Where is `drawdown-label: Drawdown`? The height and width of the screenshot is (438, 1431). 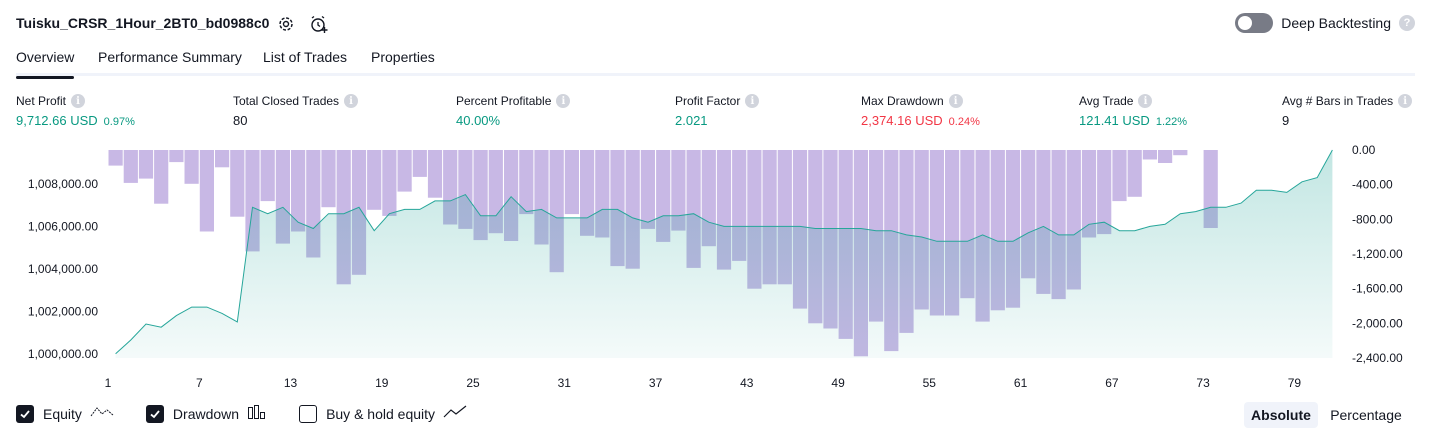
drawdown-label: Drawdown is located at coordinates (206, 414).